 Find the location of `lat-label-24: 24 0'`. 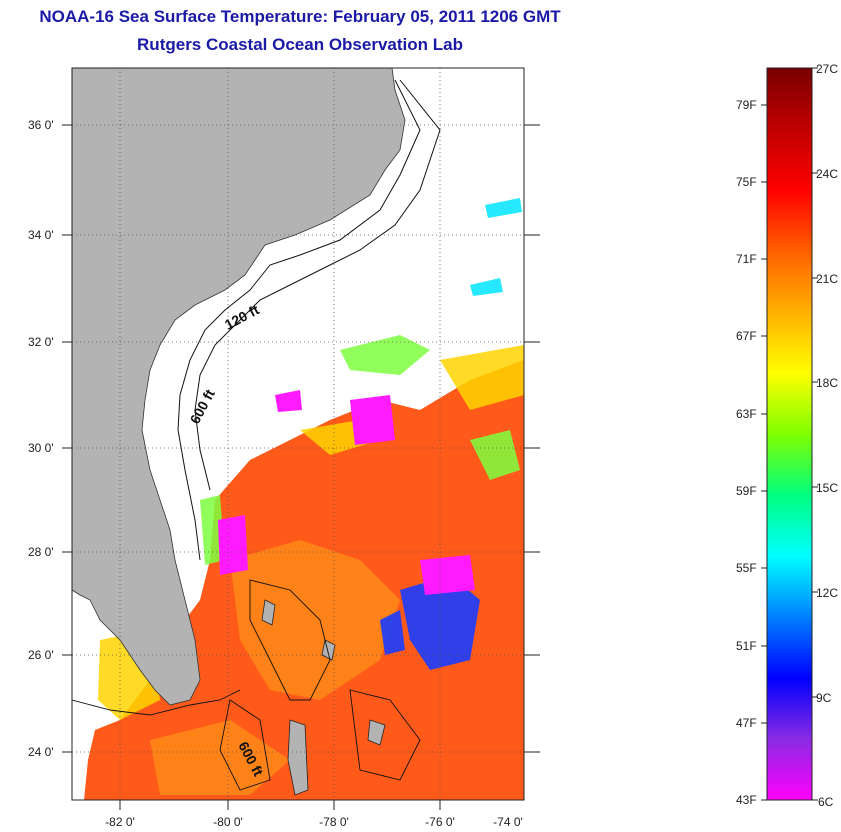

lat-label-24: 24 0' is located at coordinates (41, 752).